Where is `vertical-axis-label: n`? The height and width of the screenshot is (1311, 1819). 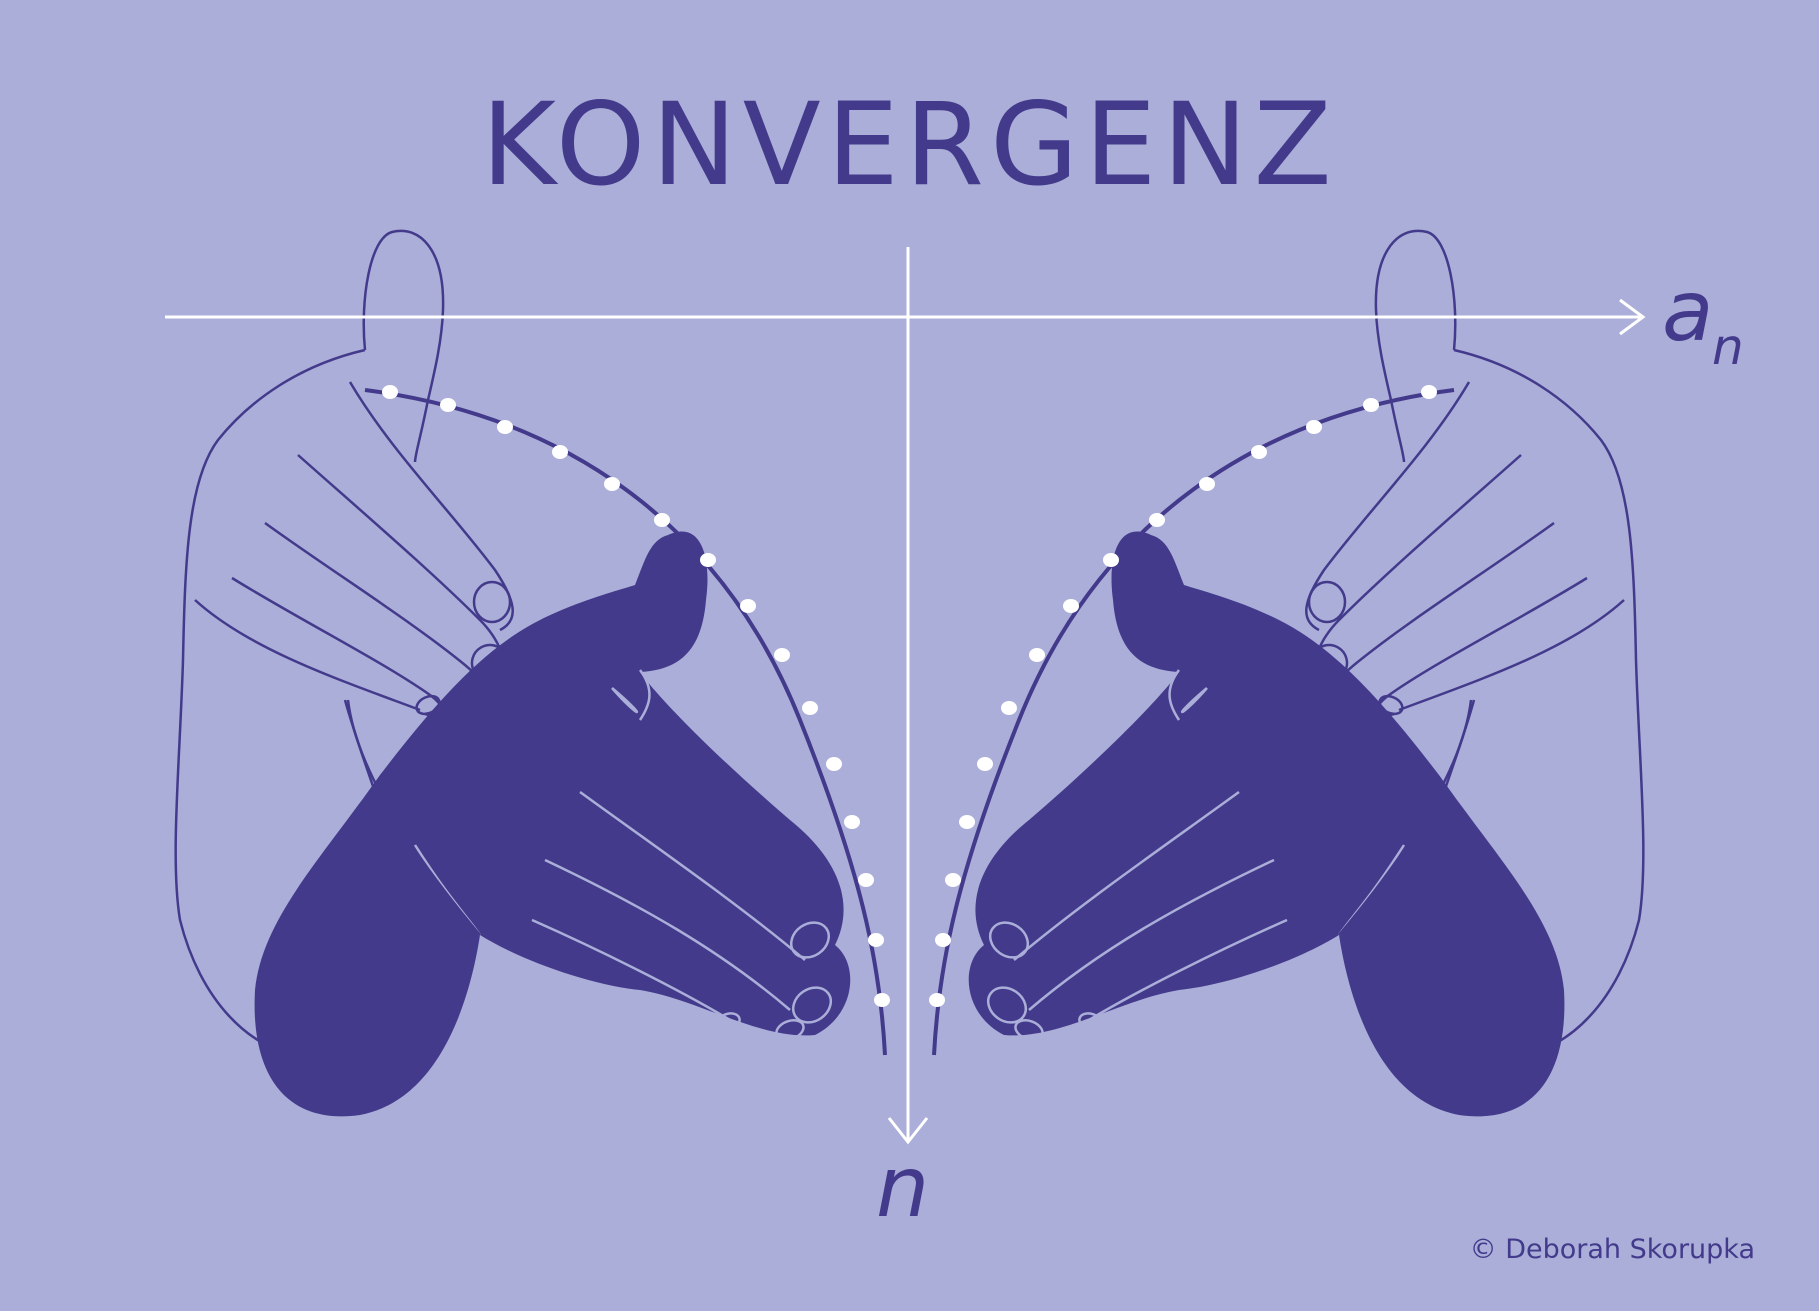
vertical-axis-label: n is located at coordinates (903, 1187).